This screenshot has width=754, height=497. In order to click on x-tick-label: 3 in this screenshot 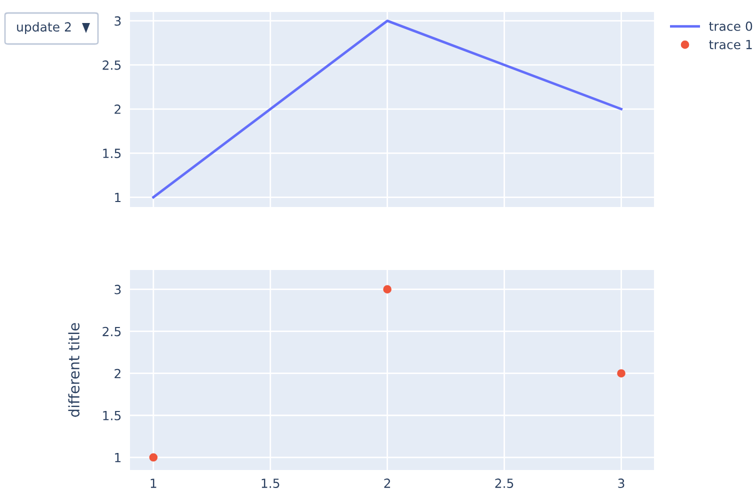, I will do `click(621, 483)`.